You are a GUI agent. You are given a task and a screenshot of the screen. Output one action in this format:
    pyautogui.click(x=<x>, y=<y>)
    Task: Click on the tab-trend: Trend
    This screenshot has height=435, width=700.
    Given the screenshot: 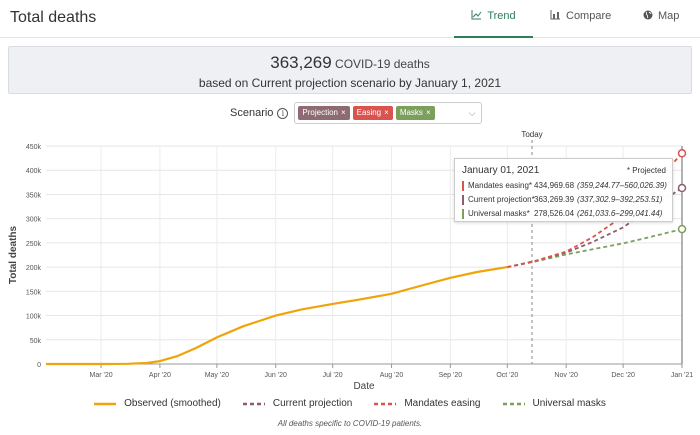 What is the action you would take?
    pyautogui.click(x=493, y=24)
    